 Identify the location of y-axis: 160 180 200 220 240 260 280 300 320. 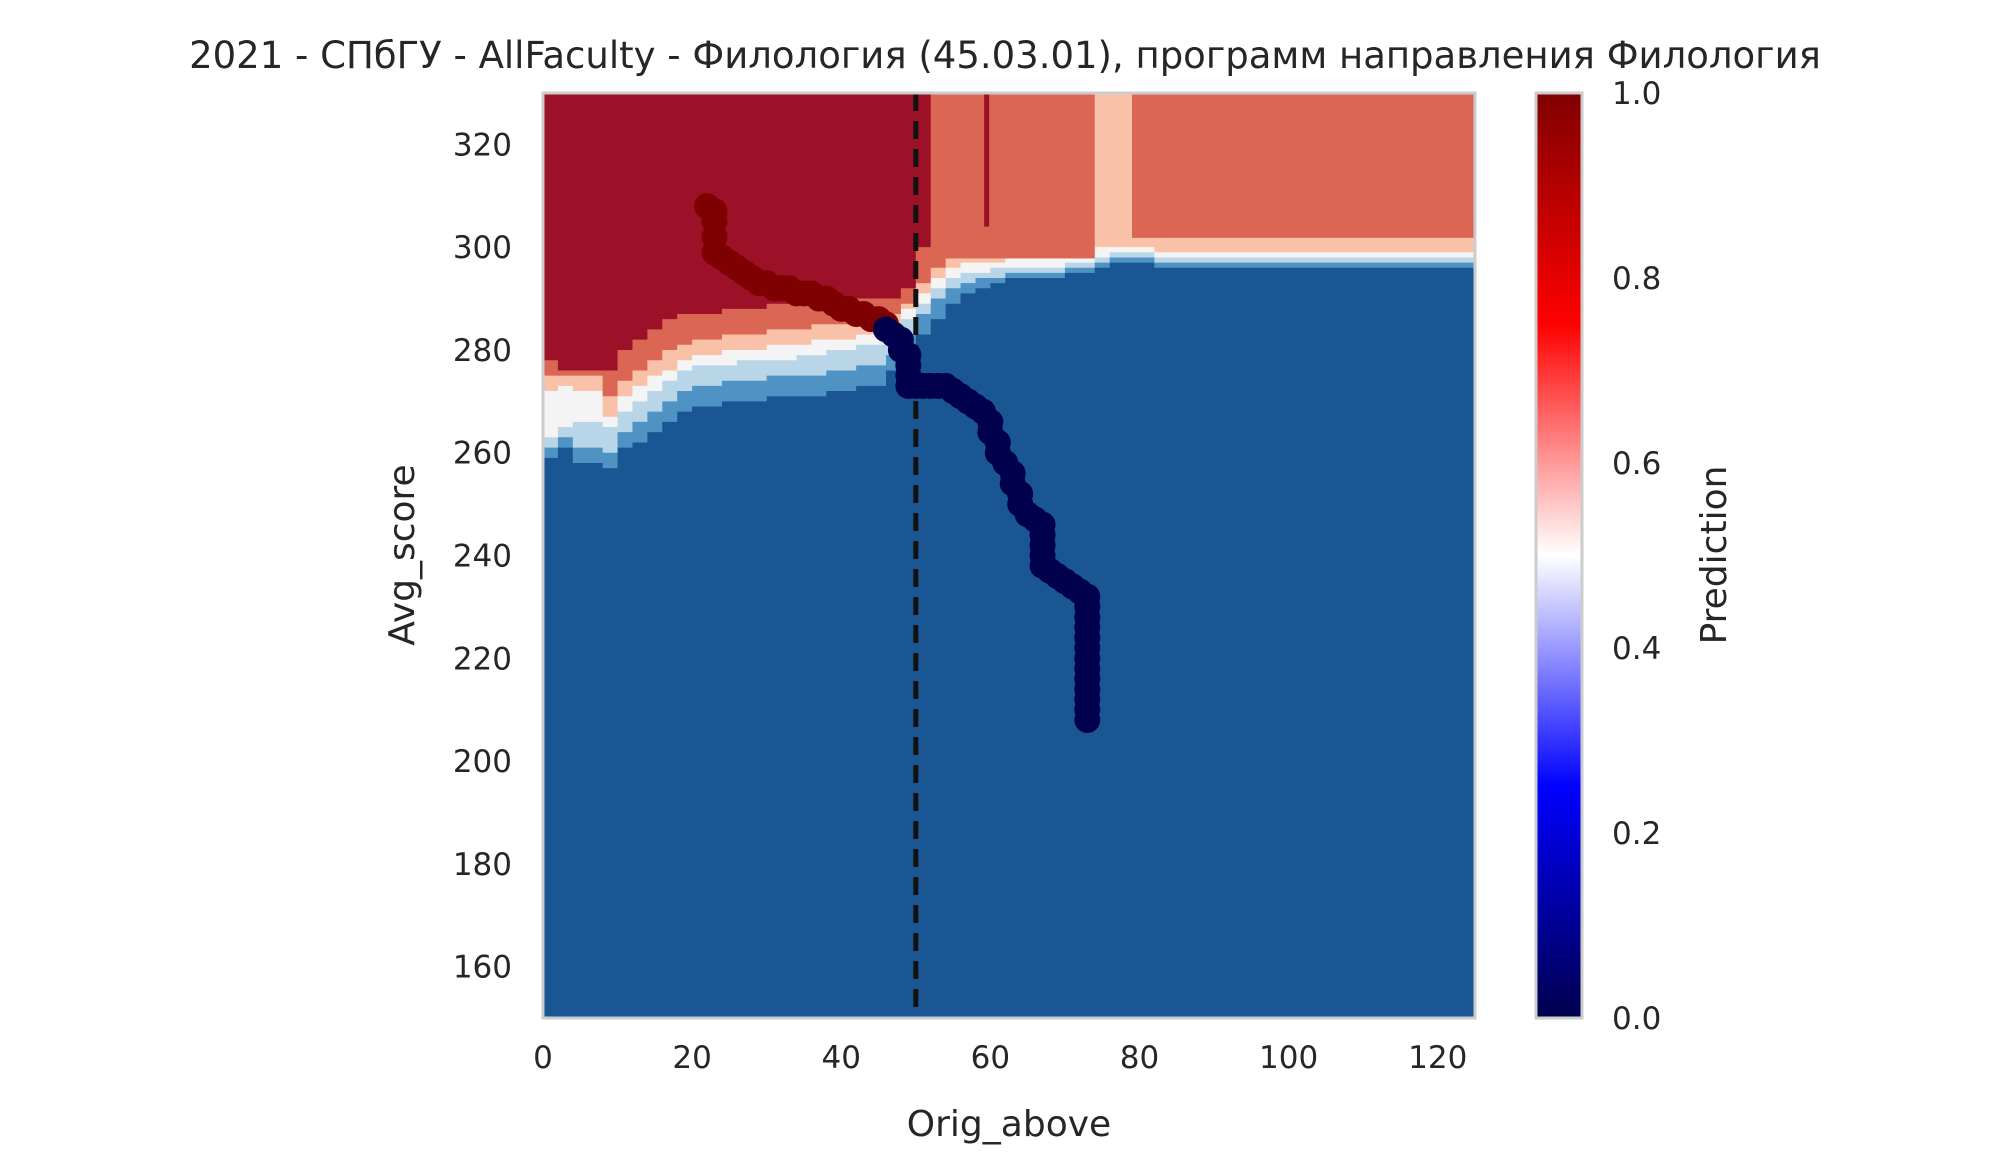
(482, 556).